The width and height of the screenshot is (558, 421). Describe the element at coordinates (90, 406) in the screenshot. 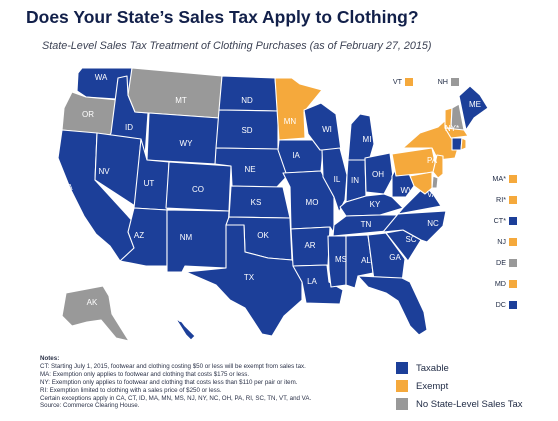

I see `note-line: Source: Commerce Clearing House.` at that location.